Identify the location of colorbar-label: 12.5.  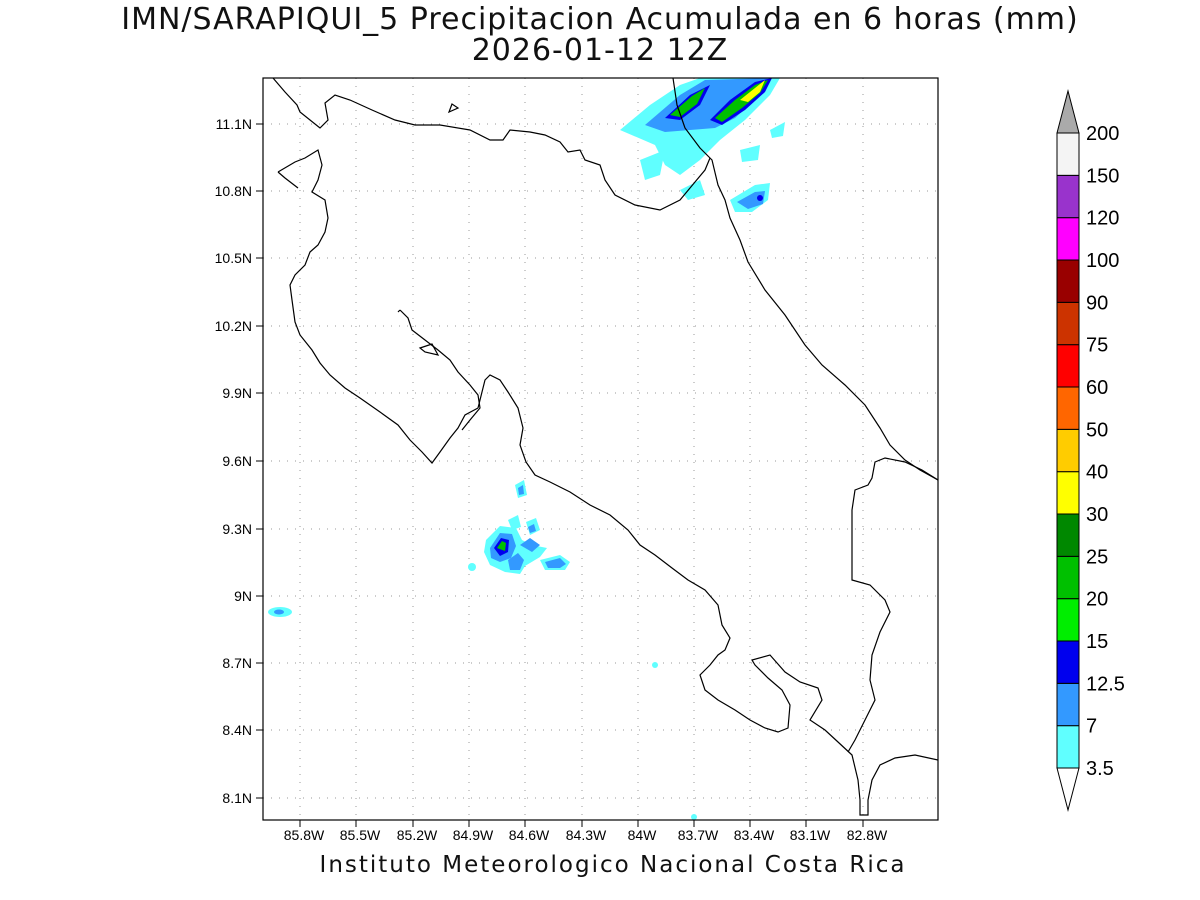
(1105, 684).